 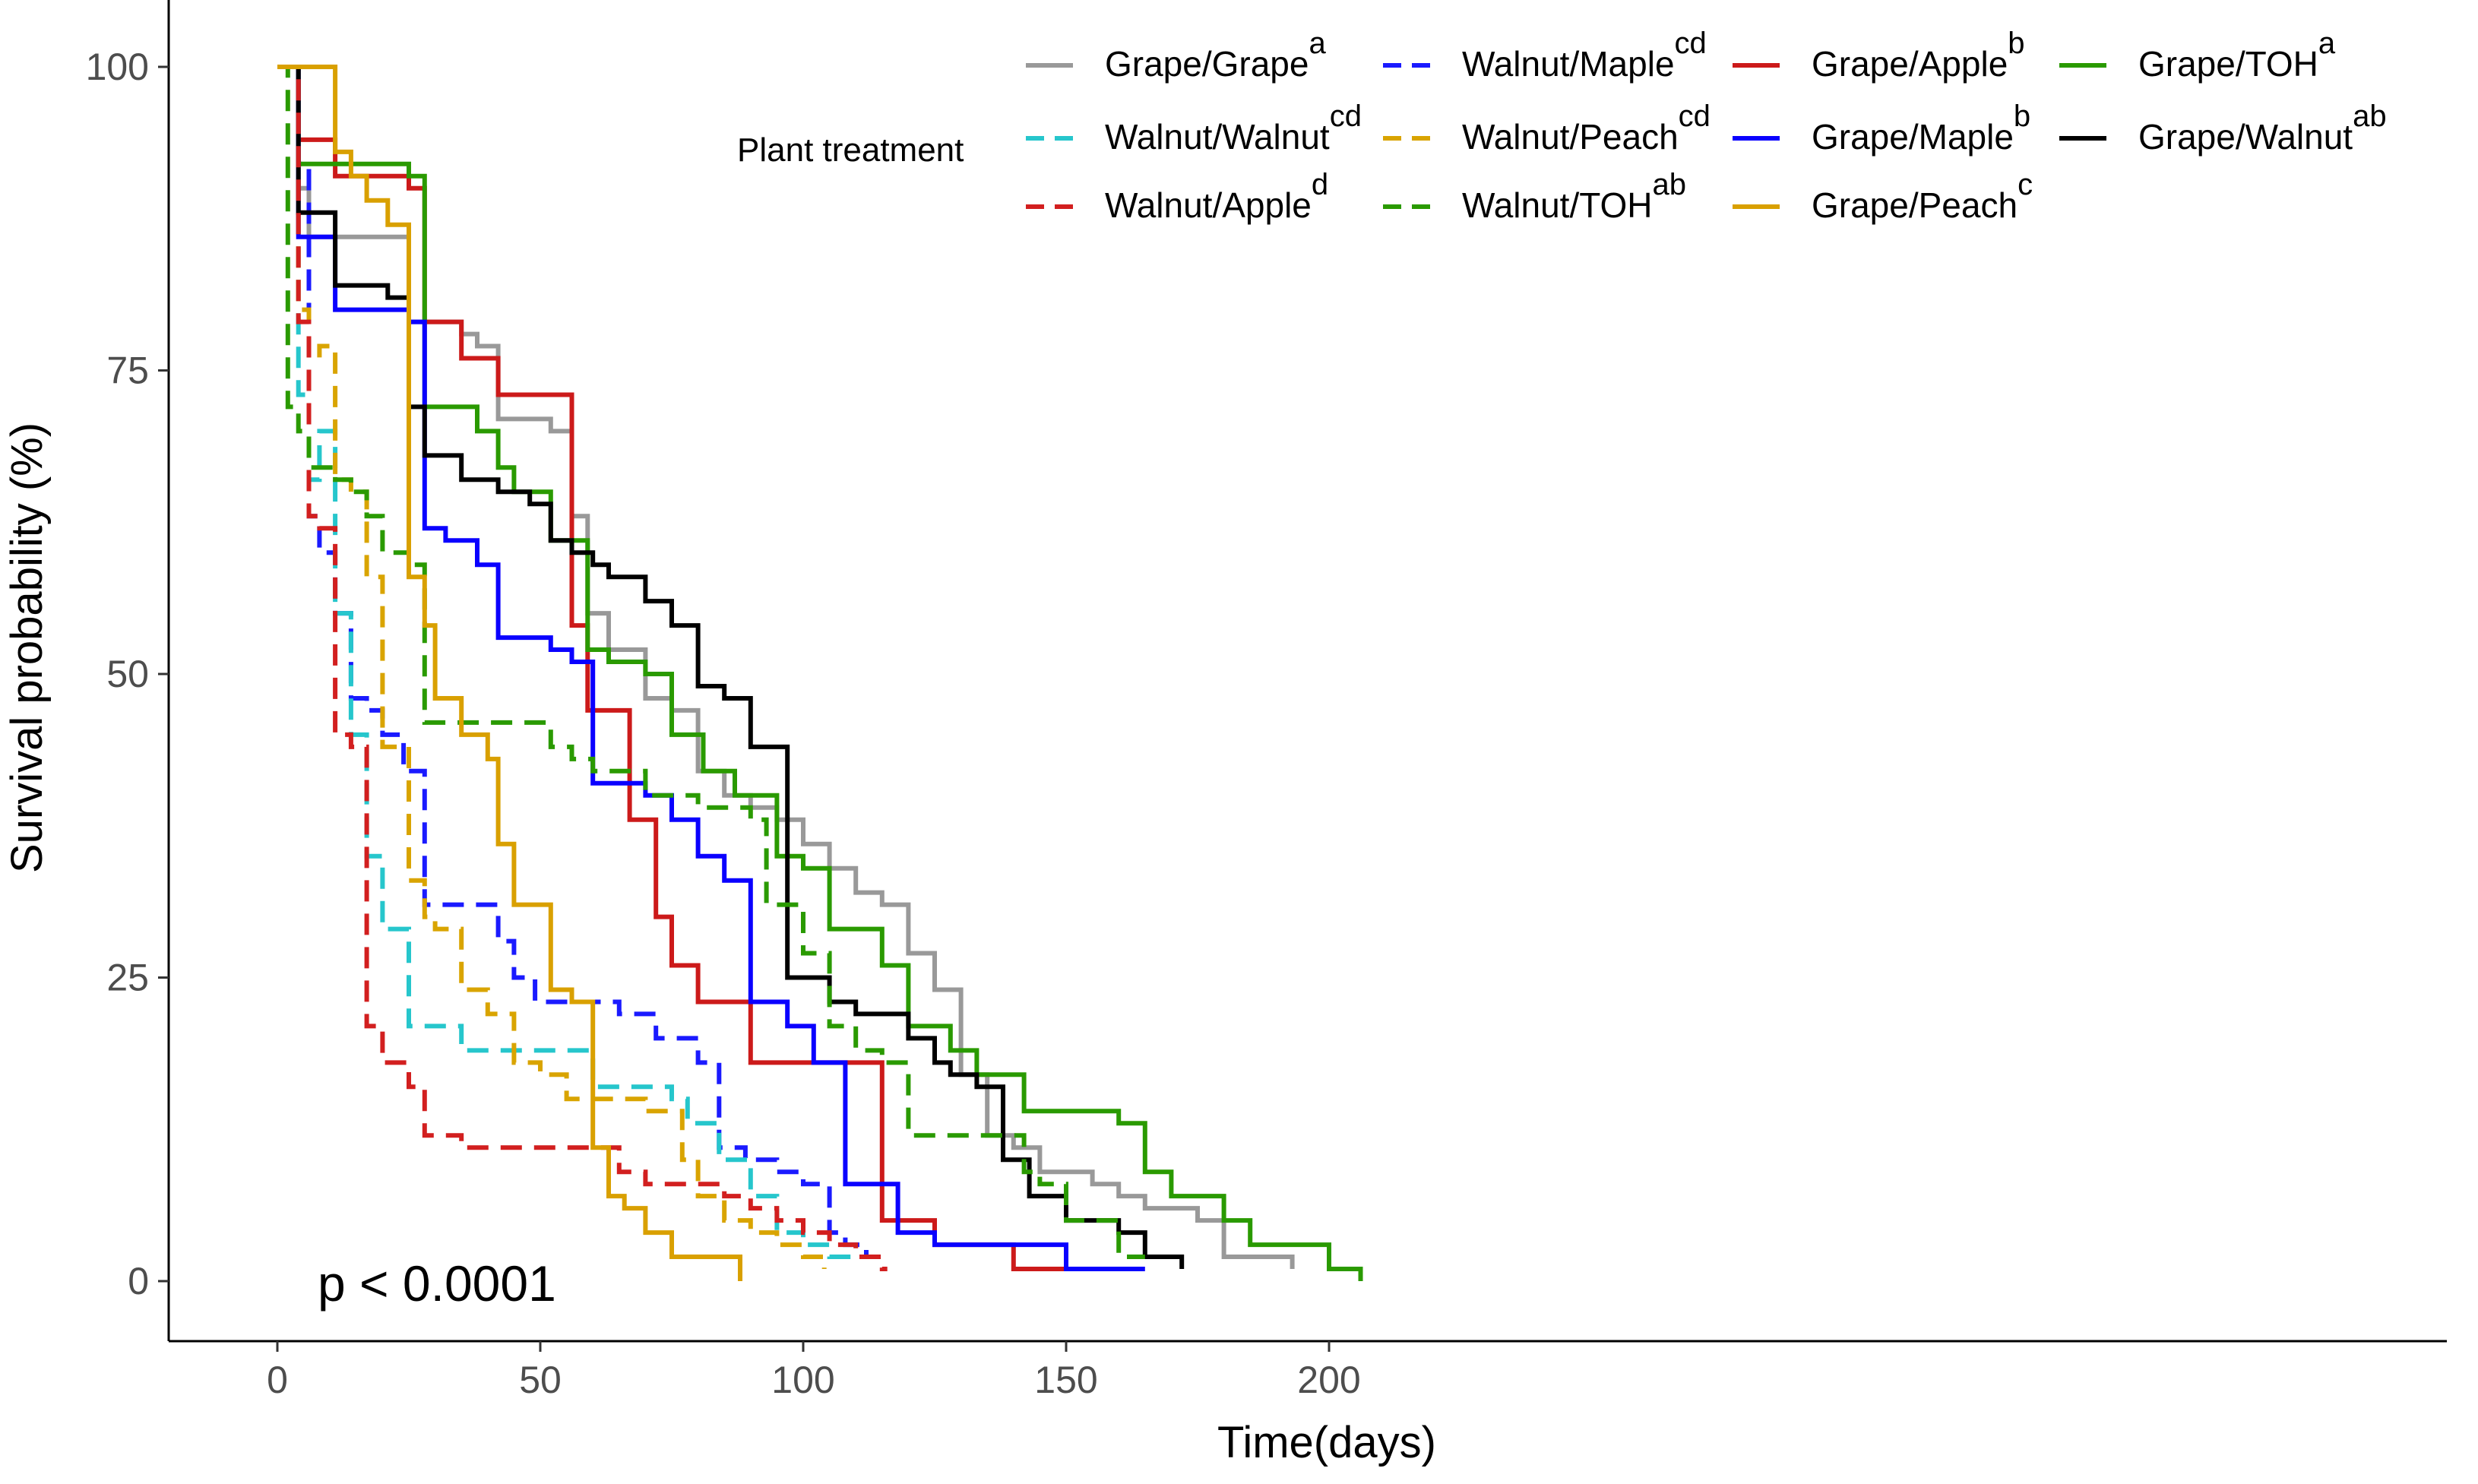 I want to click on y-axis-title: Survival probability (%), so click(x=27, y=647).